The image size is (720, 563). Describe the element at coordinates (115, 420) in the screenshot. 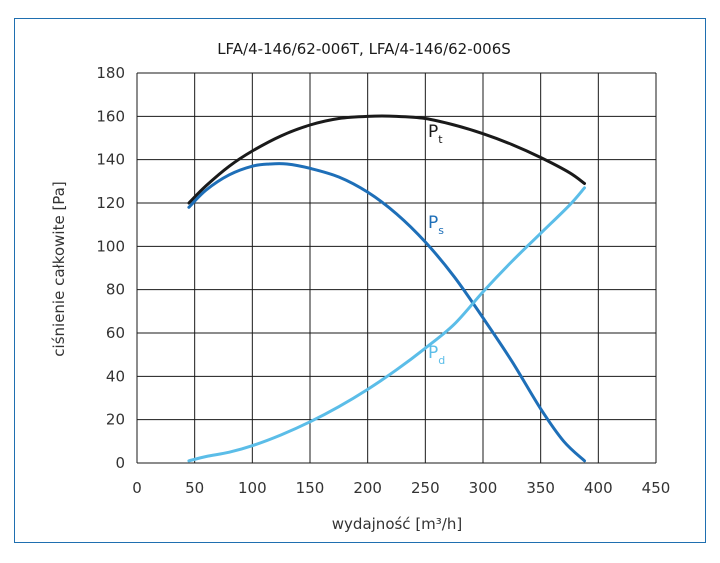

I see `y-tick-label: 20` at that location.